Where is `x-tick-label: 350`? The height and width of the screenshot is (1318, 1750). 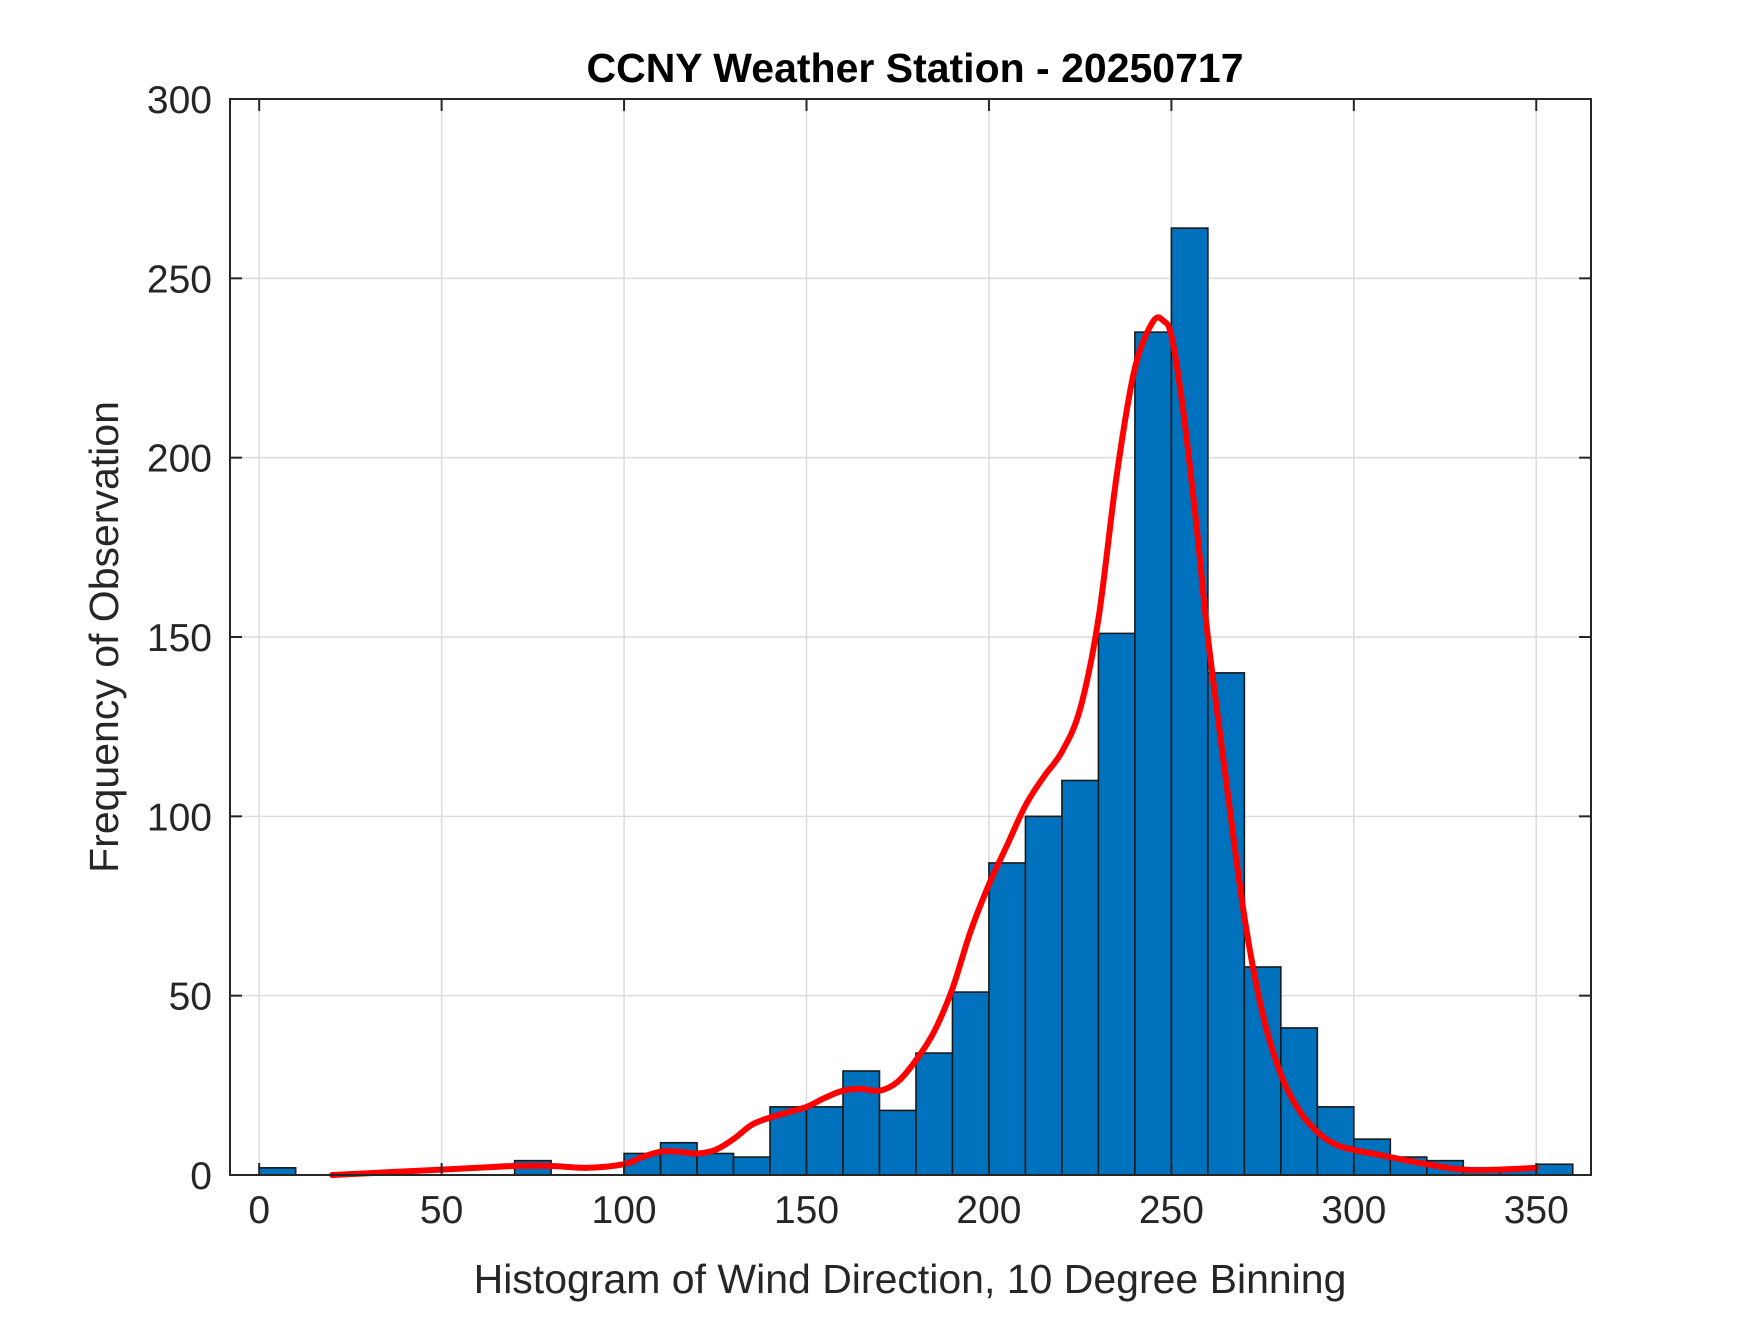 x-tick-label: 350 is located at coordinates (1536, 1210).